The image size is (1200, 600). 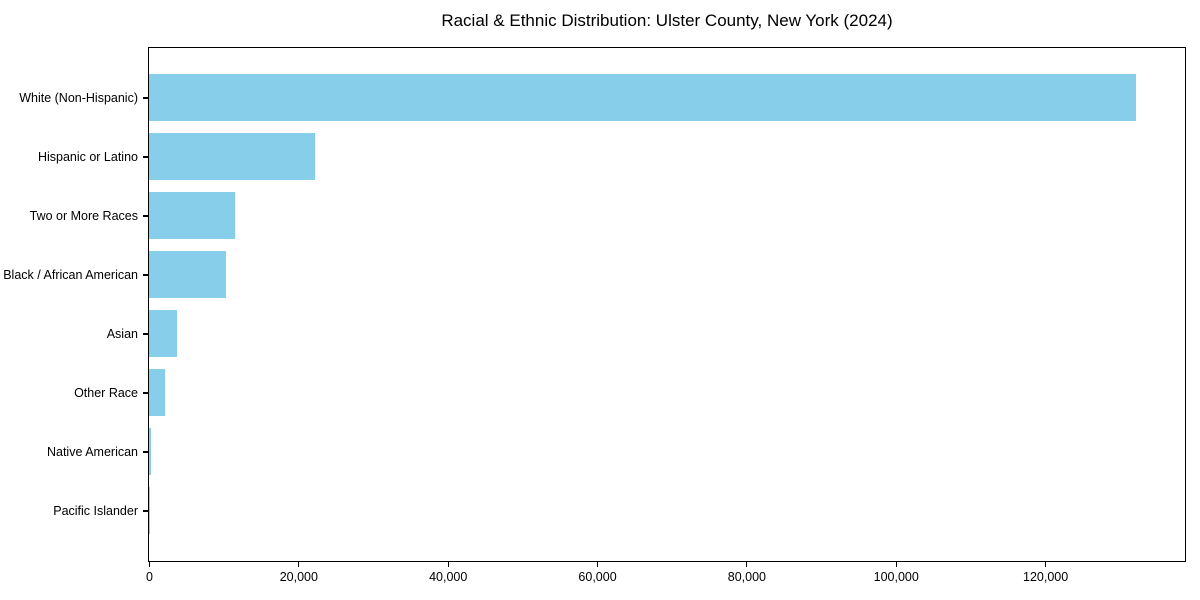 What do you see at coordinates (87, 157) in the screenshot?
I see `y-tick-label-hispanic-or-latino: Hispanic or Latino` at bounding box center [87, 157].